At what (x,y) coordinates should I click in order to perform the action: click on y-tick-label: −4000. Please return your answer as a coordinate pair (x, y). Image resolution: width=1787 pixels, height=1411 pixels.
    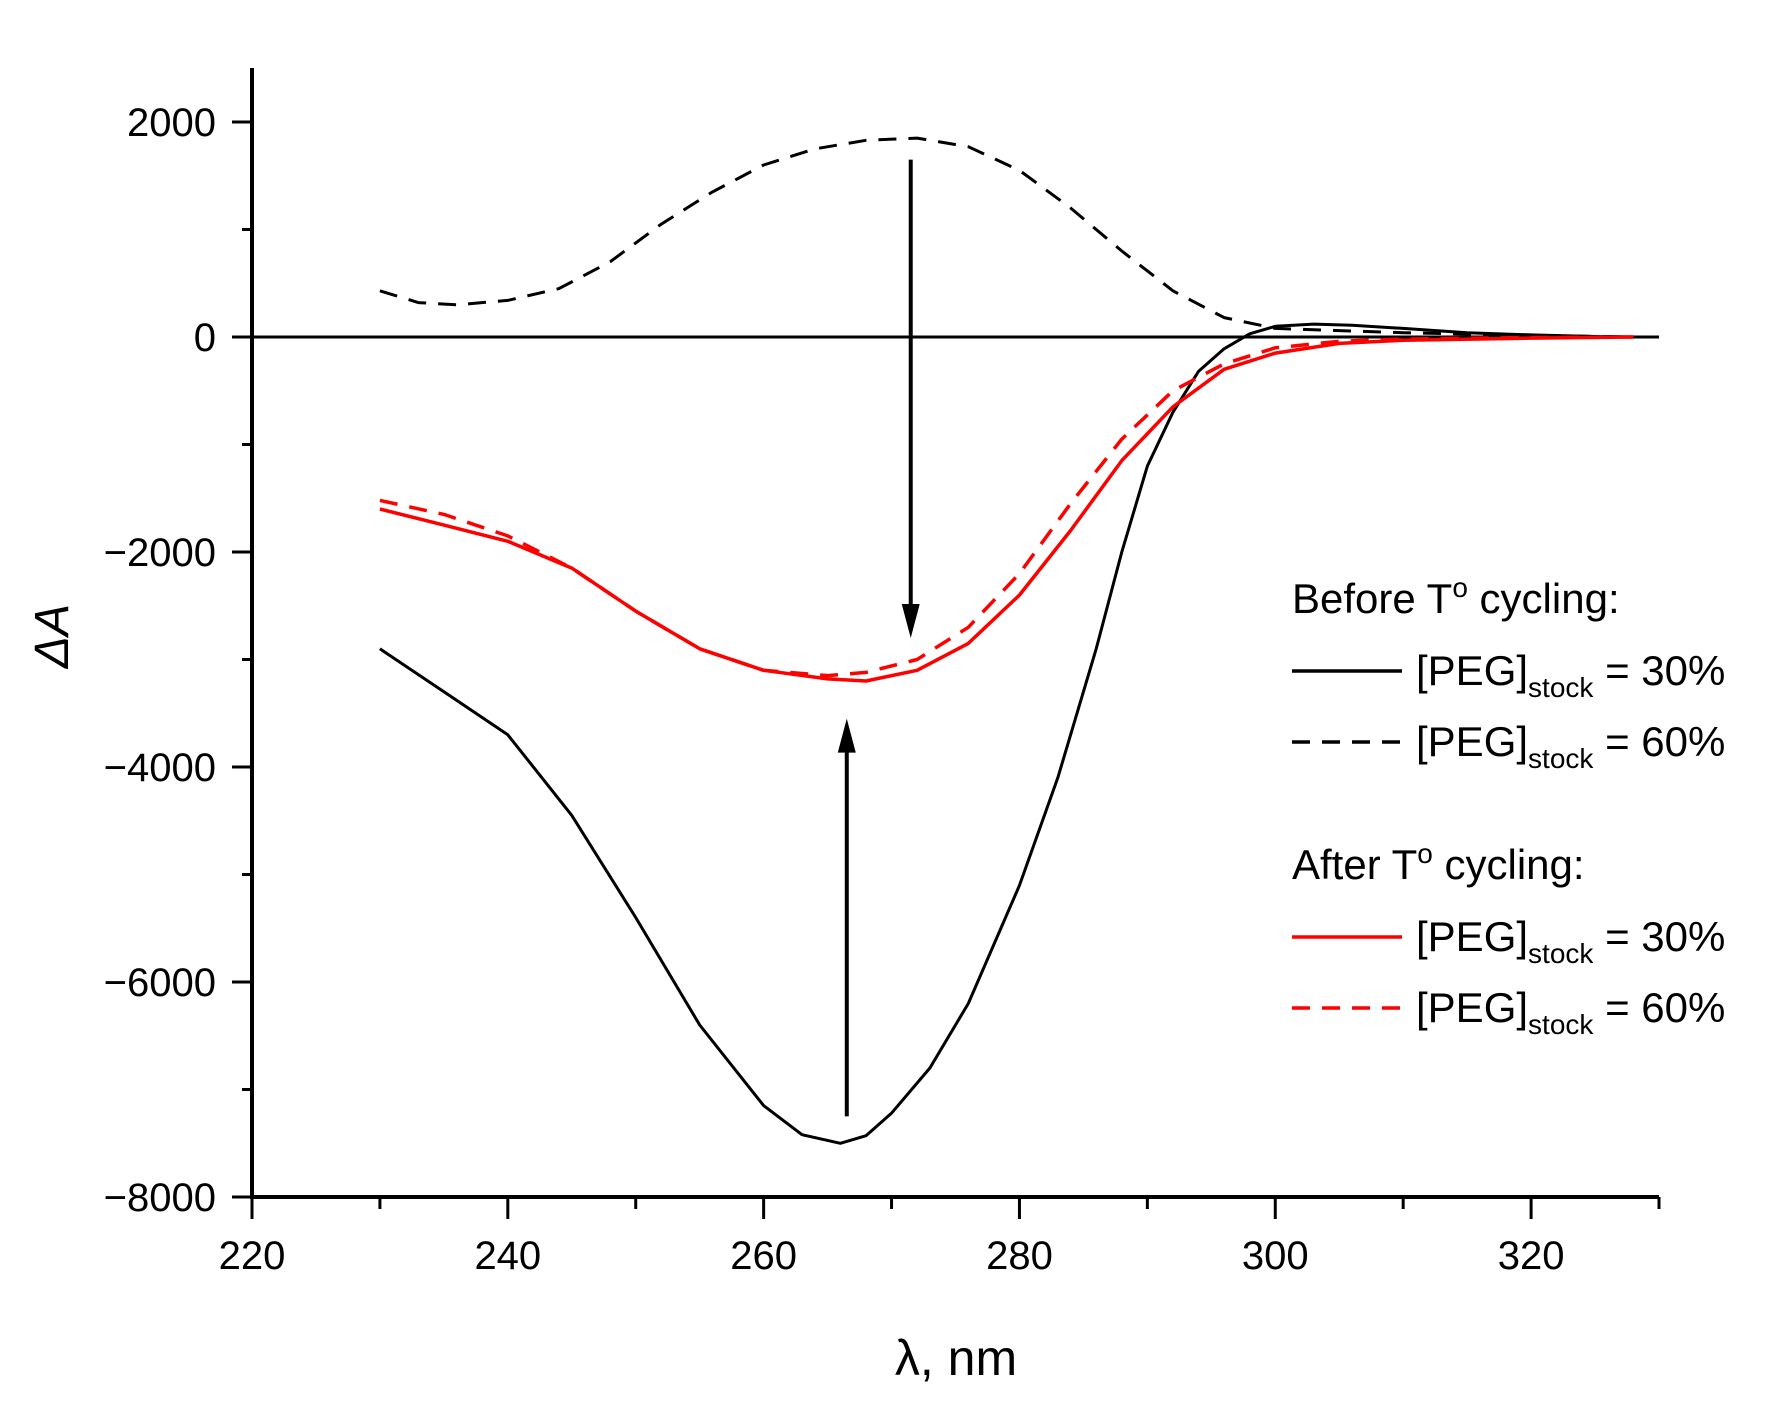
    Looking at the image, I should click on (160, 768).